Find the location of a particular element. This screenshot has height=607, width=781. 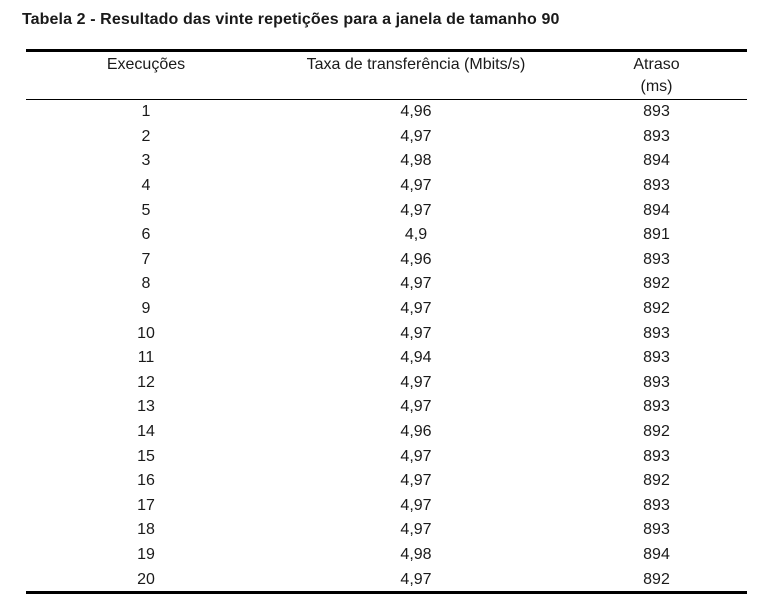

cell-execucao: 3 is located at coordinates (146, 161).